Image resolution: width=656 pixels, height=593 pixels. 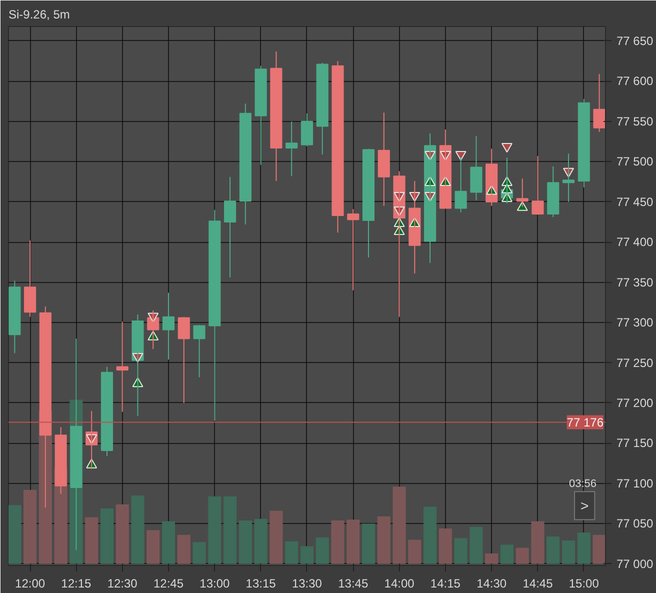 What do you see at coordinates (491, 583) in the screenshot?
I see `x-tick-label: 14:30` at bounding box center [491, 583].